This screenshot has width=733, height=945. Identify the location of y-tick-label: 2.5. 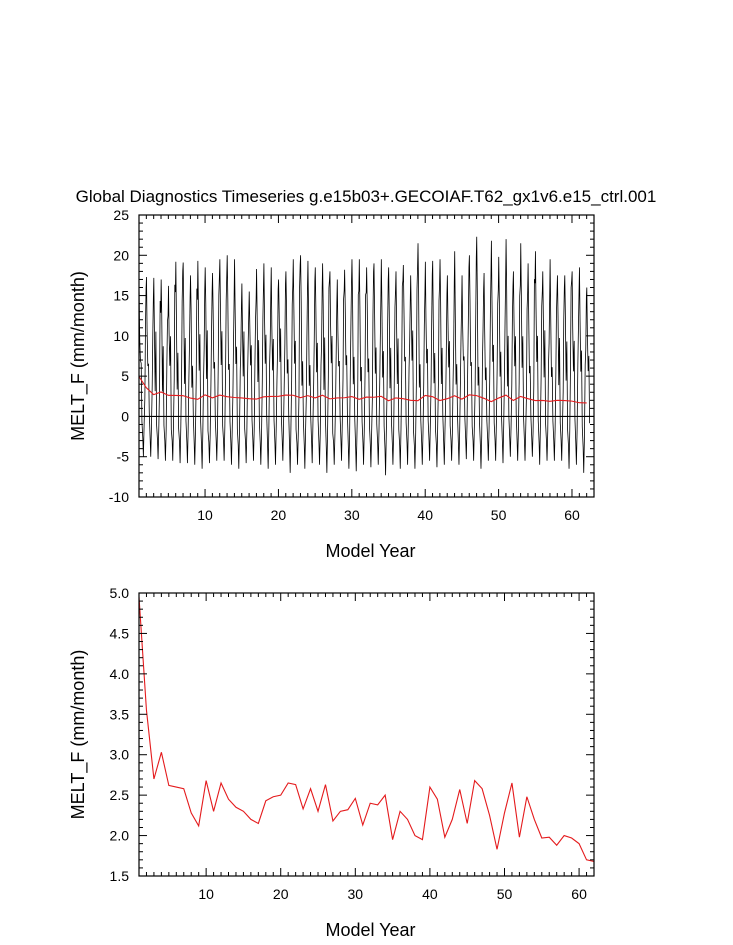
(120, 795).